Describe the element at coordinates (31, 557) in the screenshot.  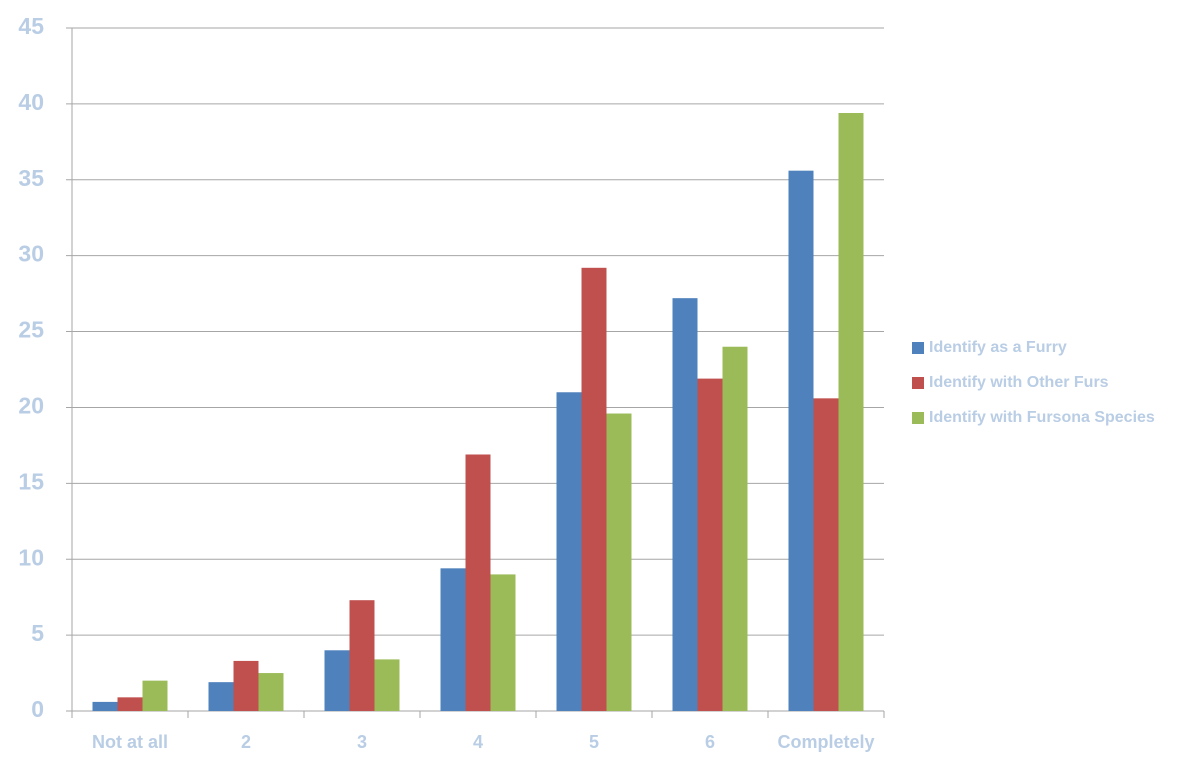
I see `y-tick-label: 10` at that location.